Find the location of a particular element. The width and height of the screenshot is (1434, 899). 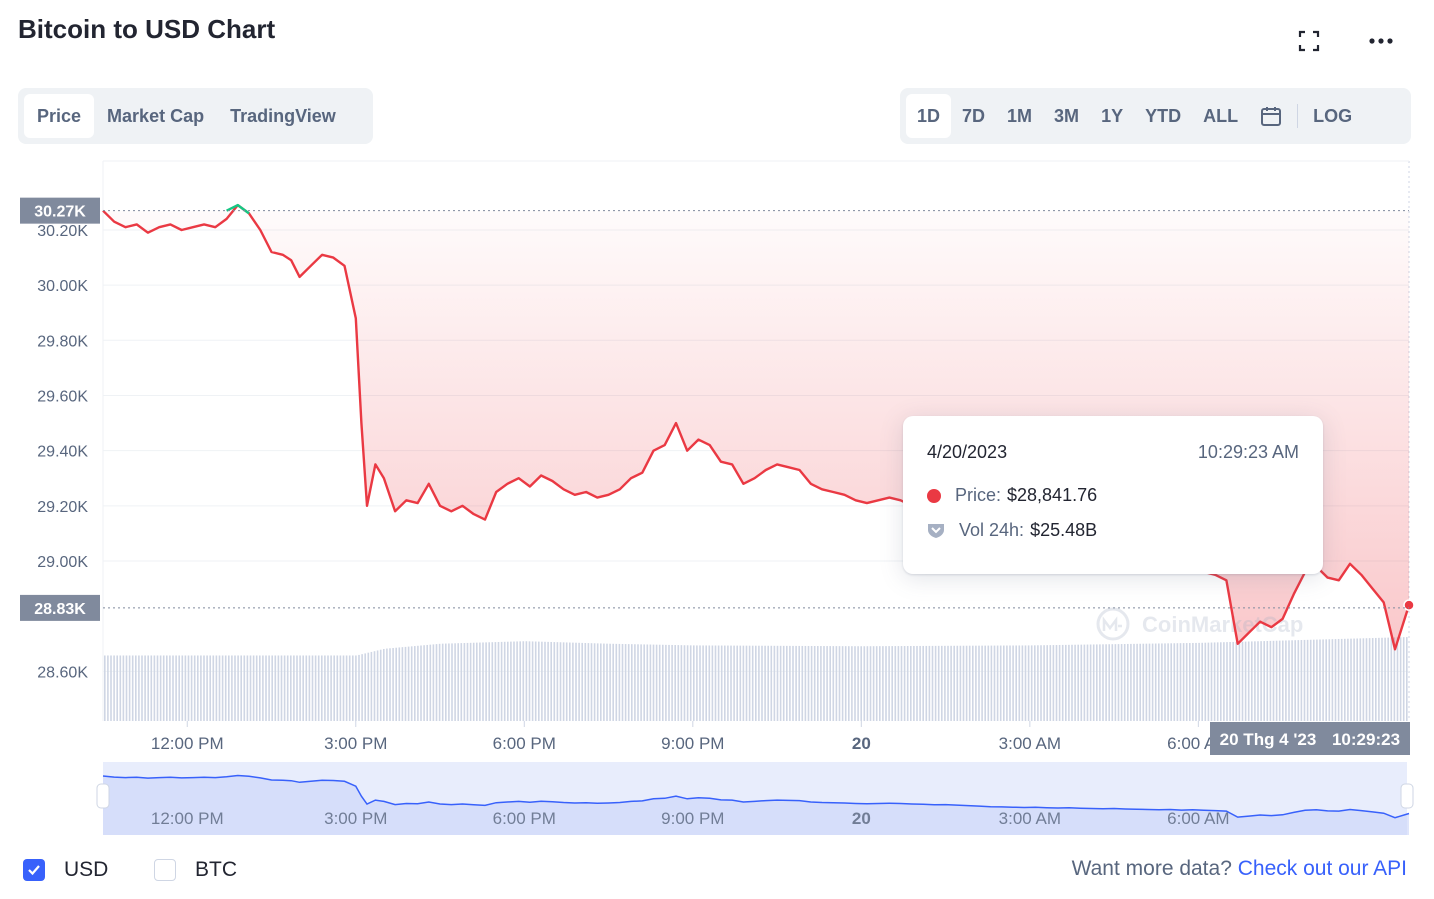

navigator-right-handle is located at coordinates (1407, 796).